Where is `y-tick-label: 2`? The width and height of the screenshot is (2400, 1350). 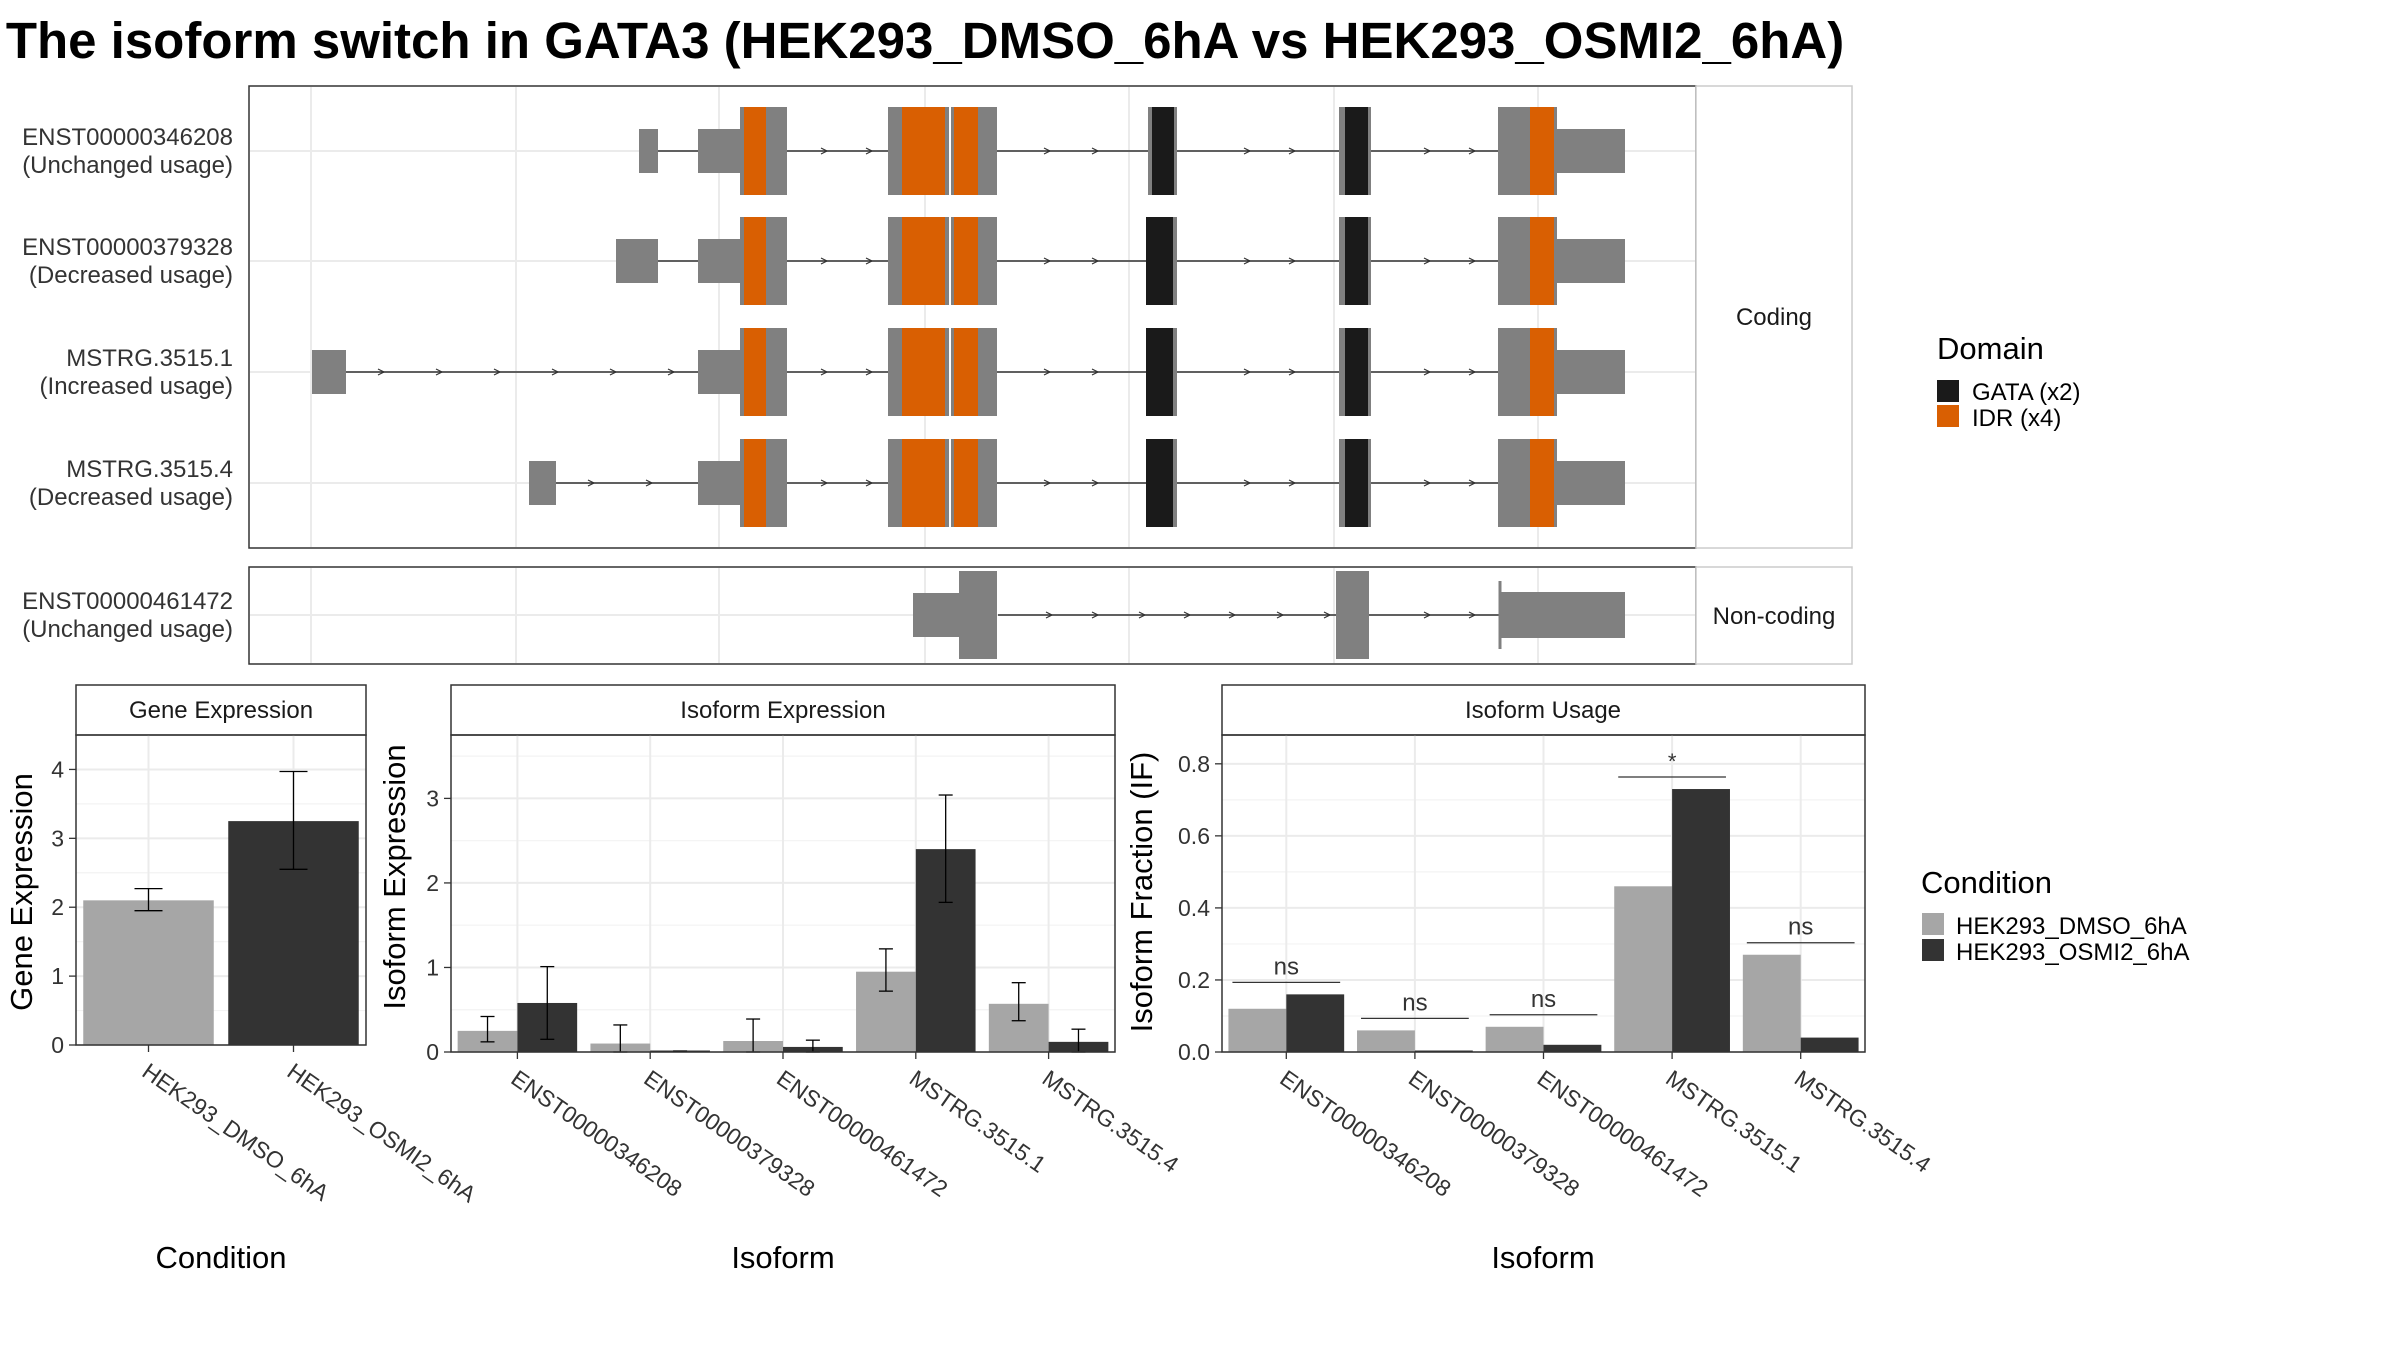 y-tick-label: 2 is located at coordinates (432, 883).